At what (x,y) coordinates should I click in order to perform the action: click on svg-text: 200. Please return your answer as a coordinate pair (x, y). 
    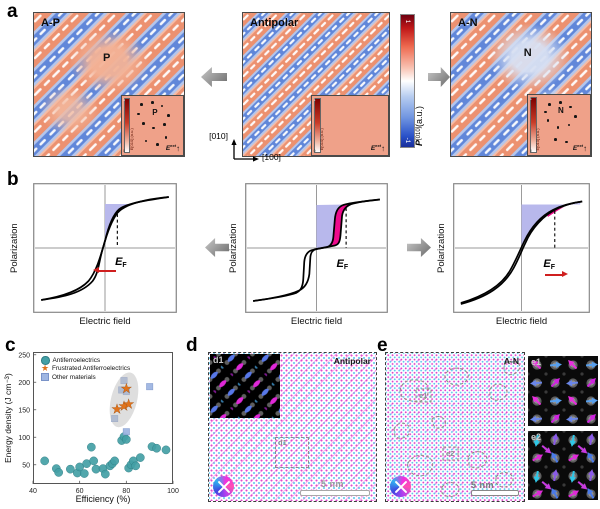
    Looking at the image, I should click on (24, 383).